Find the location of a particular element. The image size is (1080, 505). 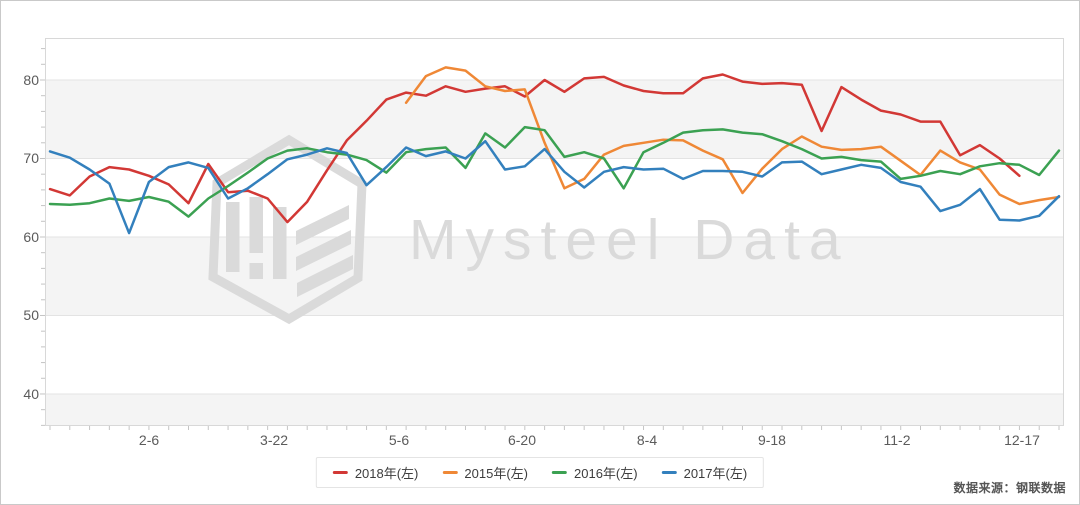

legend-marker-2017 is located at coordinates (669, 472).